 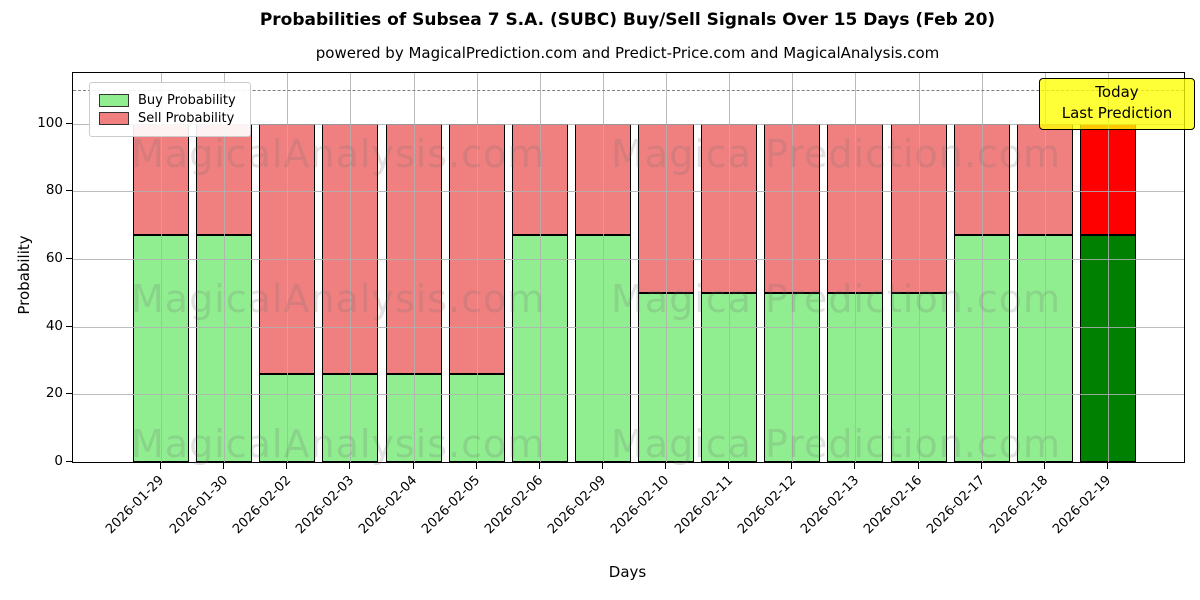 What do you see at coordinates (114, 100) in the screenshot?
I see `buy-color-swatch` at bounding box center [114, 100].